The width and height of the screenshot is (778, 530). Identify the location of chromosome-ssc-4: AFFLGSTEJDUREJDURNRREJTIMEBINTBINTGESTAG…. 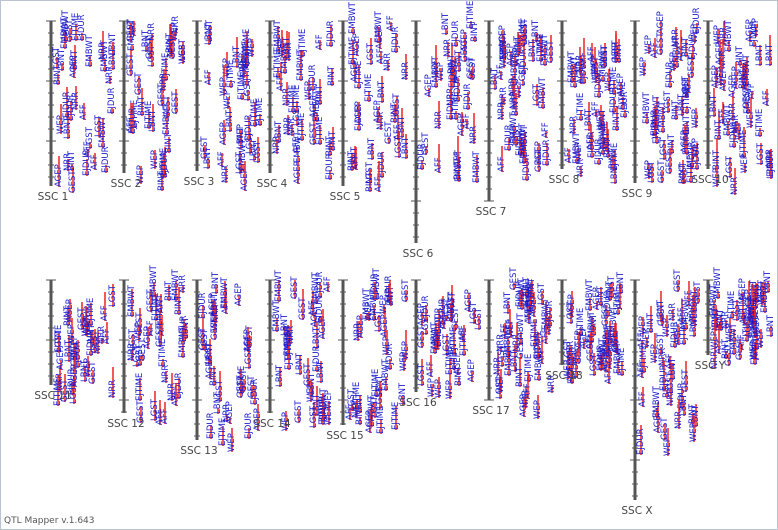
(297, 104).